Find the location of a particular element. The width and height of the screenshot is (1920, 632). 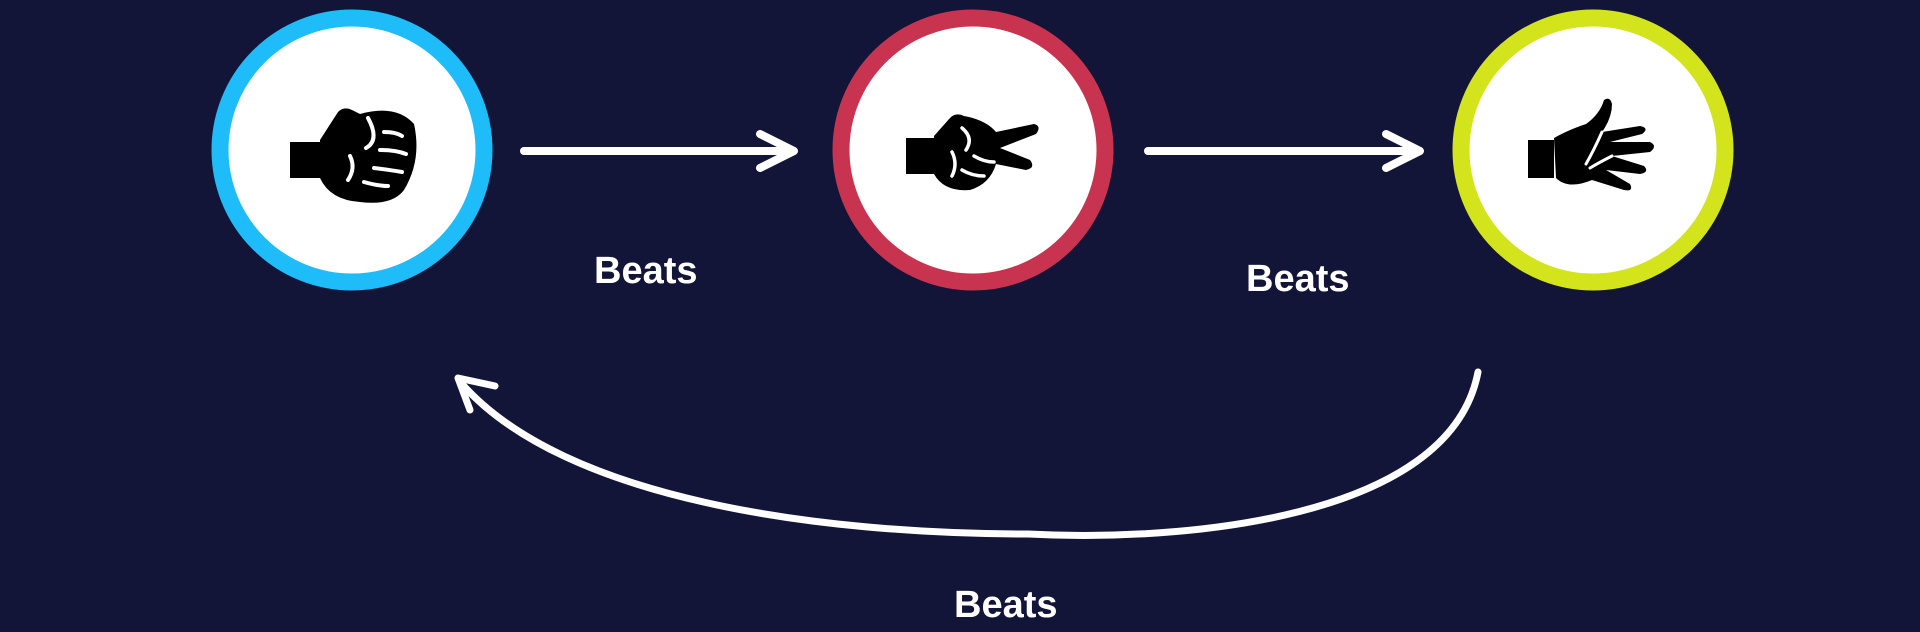

rock-fist-icon is located at coordinates (353, 155).